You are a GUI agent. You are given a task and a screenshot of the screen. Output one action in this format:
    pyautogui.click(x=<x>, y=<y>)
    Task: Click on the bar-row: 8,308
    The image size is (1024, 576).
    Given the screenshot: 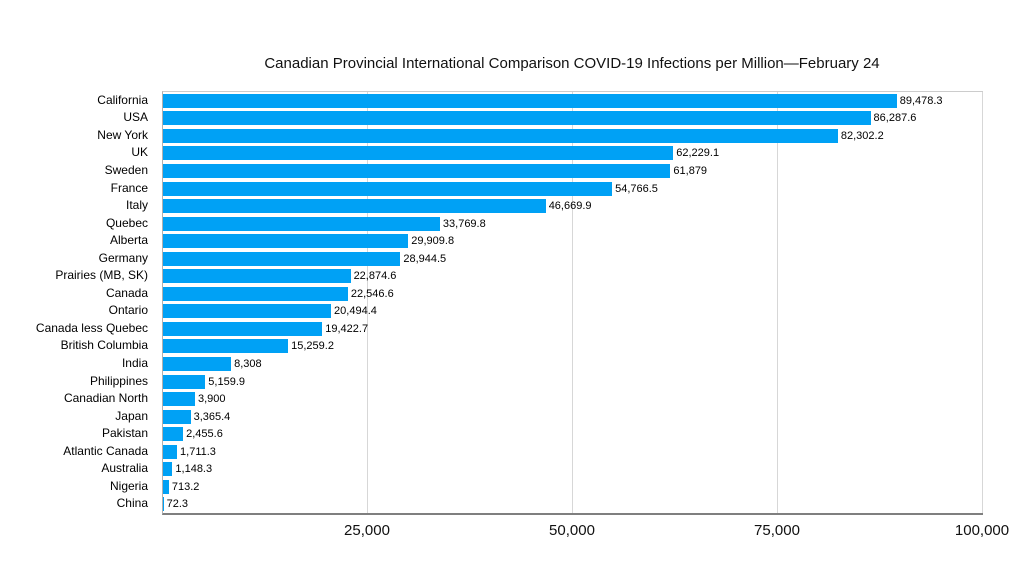 What is the action you would take?
    pyautogui.click(x=573, y=364)
    